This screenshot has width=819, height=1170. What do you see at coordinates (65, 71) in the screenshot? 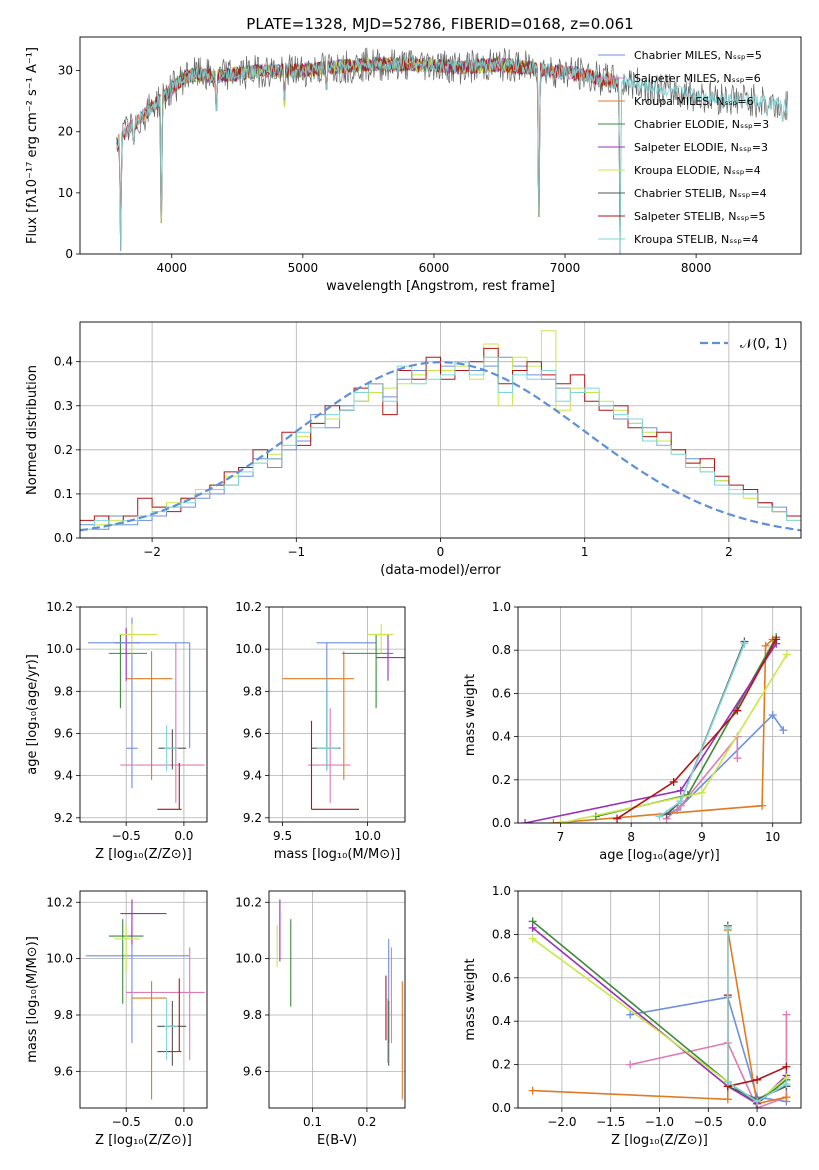
I see `y-tick-label: 30` at bounding box center [65, 71].